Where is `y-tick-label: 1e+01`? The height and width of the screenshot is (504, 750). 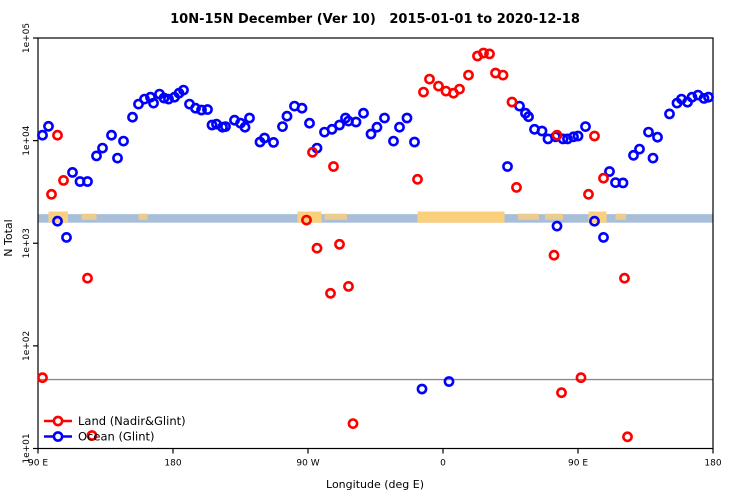 y-tick-label: 1e+01 is located at coordinates (27, 448).